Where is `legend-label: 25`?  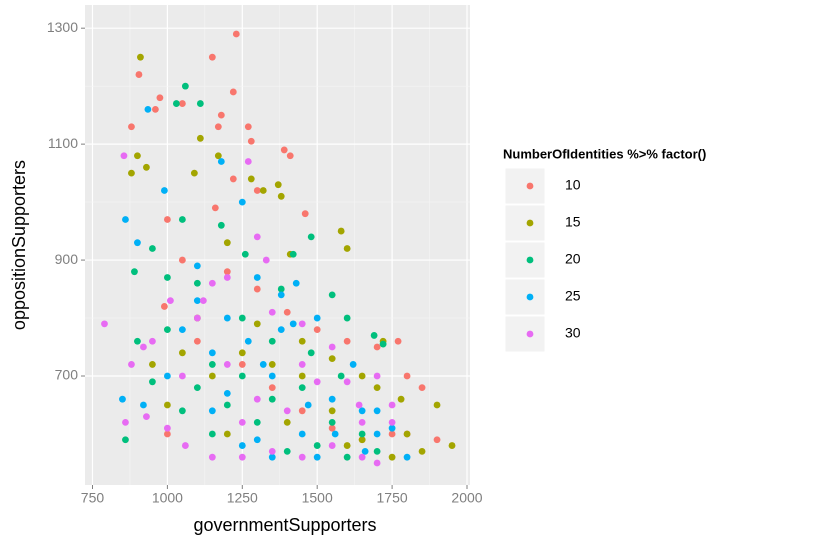
legend-label: 25 is located at coordinates (573, 296).